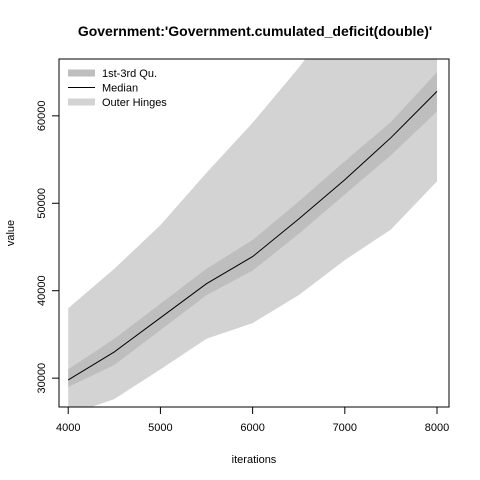 This screenshot has width=480, height=480. Describe the element at coordinates (11, 233) in the screenshot. I see `y-axis-label: value` at that location.